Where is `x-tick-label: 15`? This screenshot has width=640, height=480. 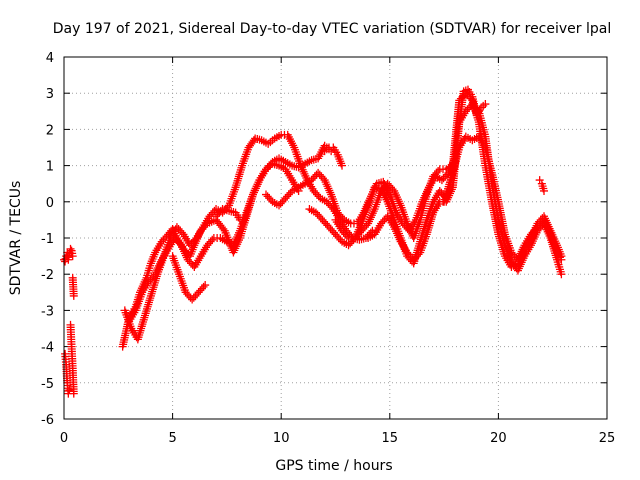 x-tick-label: 15 is located at coordinates (390, 438).